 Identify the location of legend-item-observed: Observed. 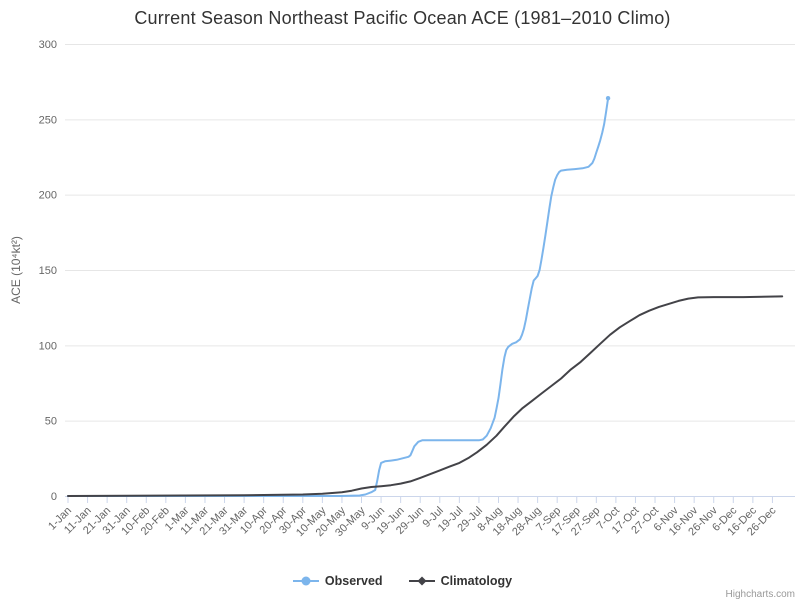
(337, 581).